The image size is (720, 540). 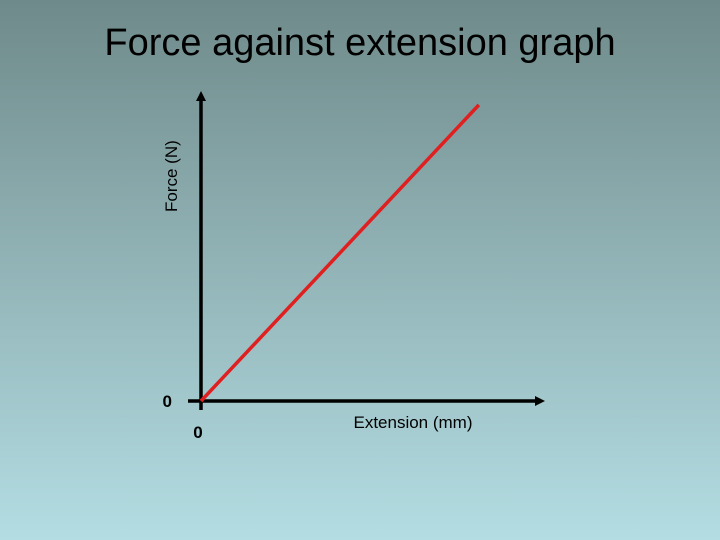 I want to click on y-axis-label: Force (N), so click(x=171, y=176).